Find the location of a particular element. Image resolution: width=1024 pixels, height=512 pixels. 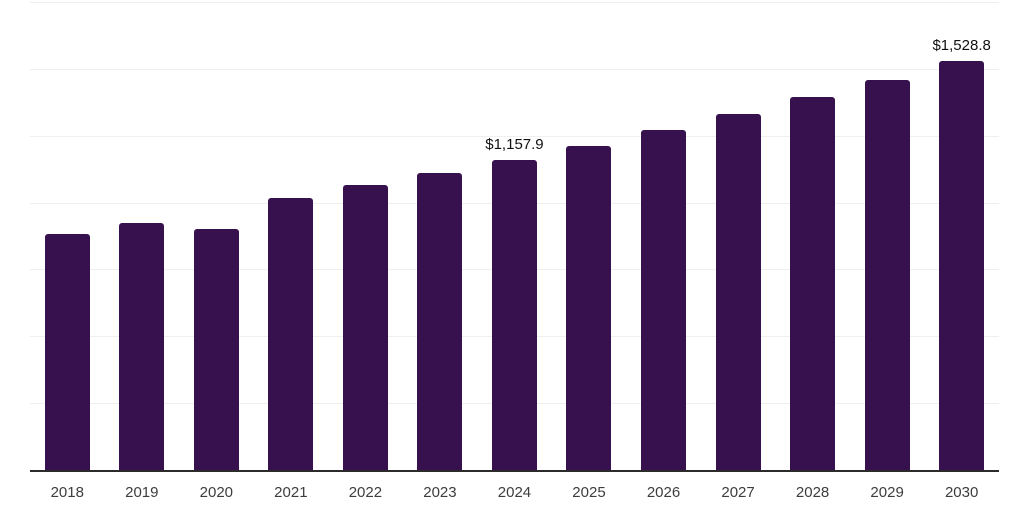

bar-2021 is located at coordinates (291, 333).